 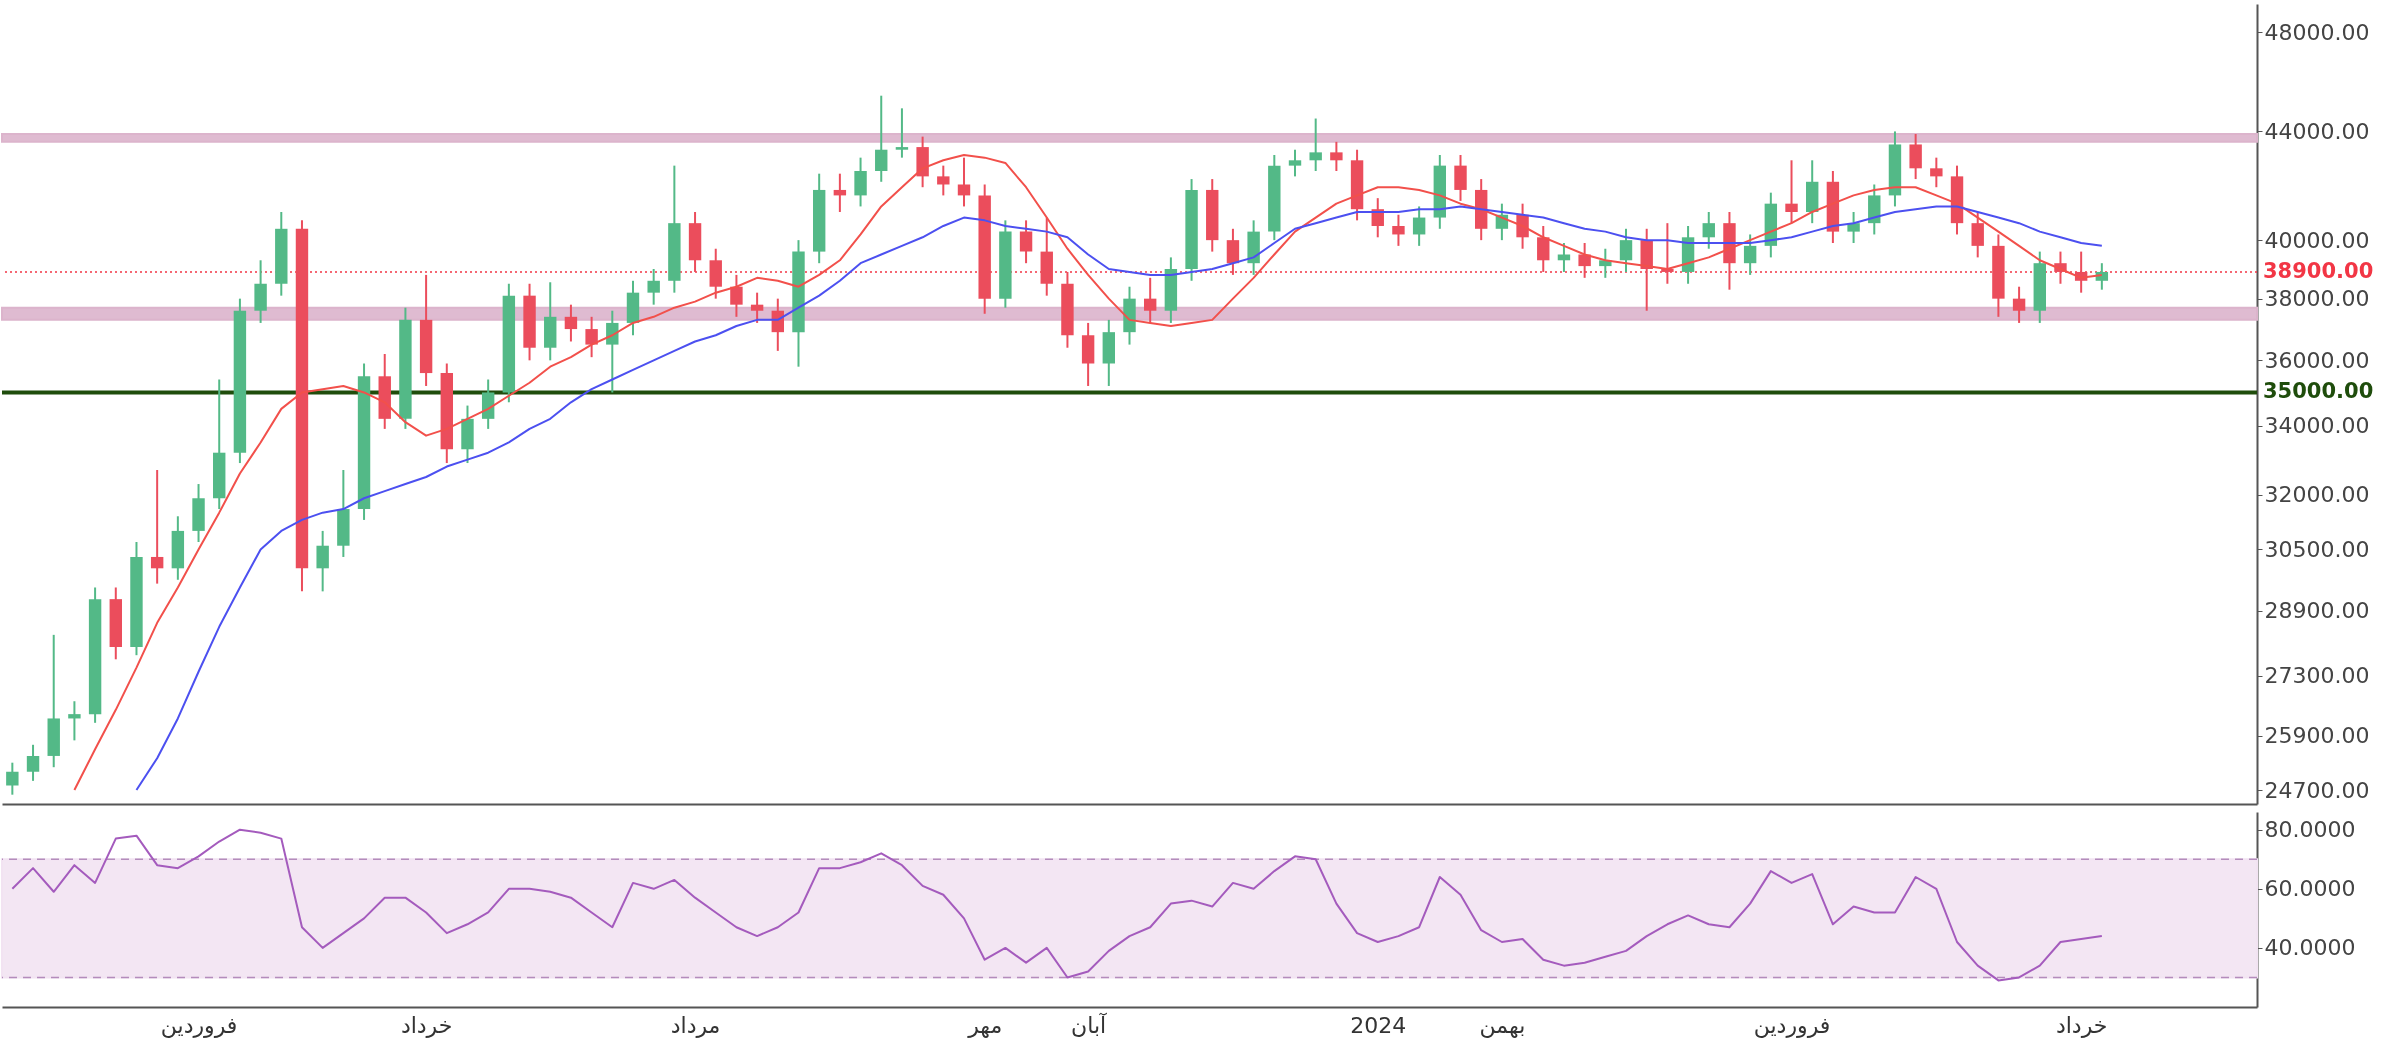 What do you see at coordinates (1502, 1025) in the screenshot?
I see `x-tick-label: بهمن` at bounding box center [1502, 1025].